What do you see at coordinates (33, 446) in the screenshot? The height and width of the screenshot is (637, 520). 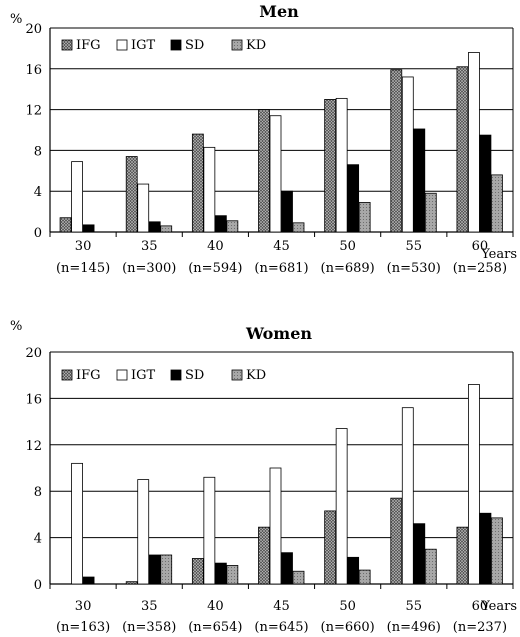 I see `y-tick-label: 12` at bounding box center [33, 446].